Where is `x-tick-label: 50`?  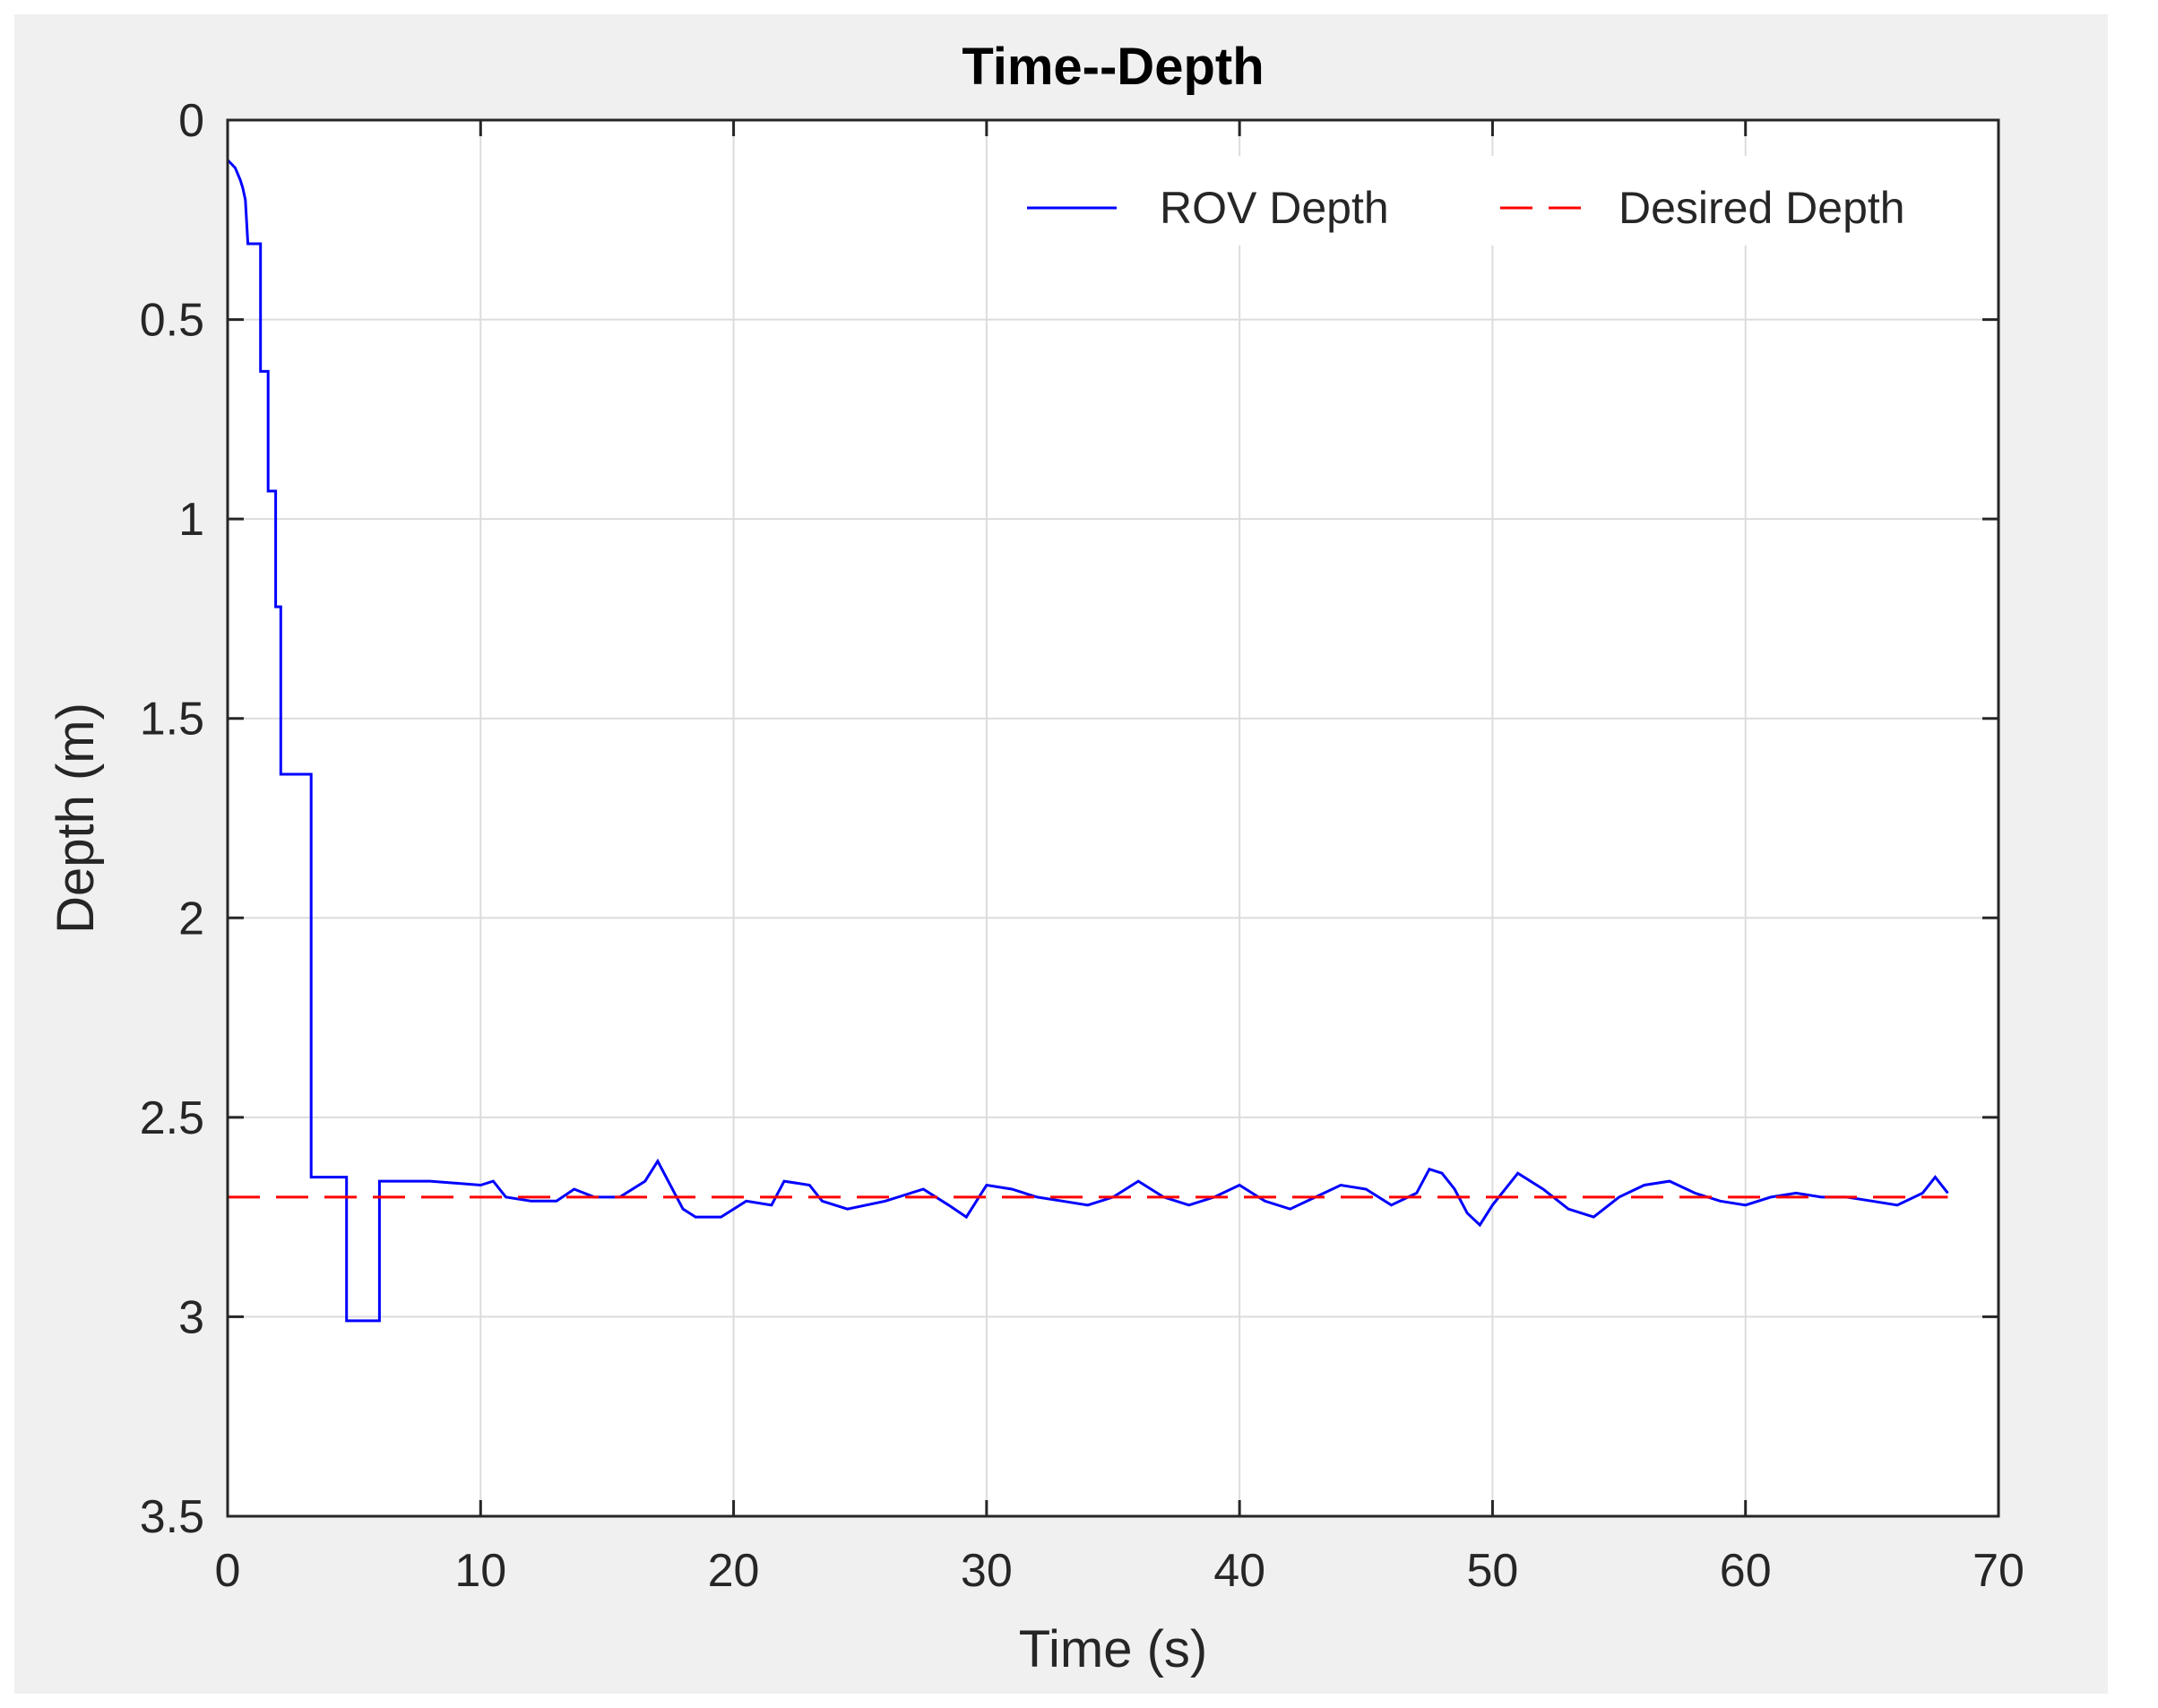 x-tick-label: 50 is located at coordinates (1493, 1571).